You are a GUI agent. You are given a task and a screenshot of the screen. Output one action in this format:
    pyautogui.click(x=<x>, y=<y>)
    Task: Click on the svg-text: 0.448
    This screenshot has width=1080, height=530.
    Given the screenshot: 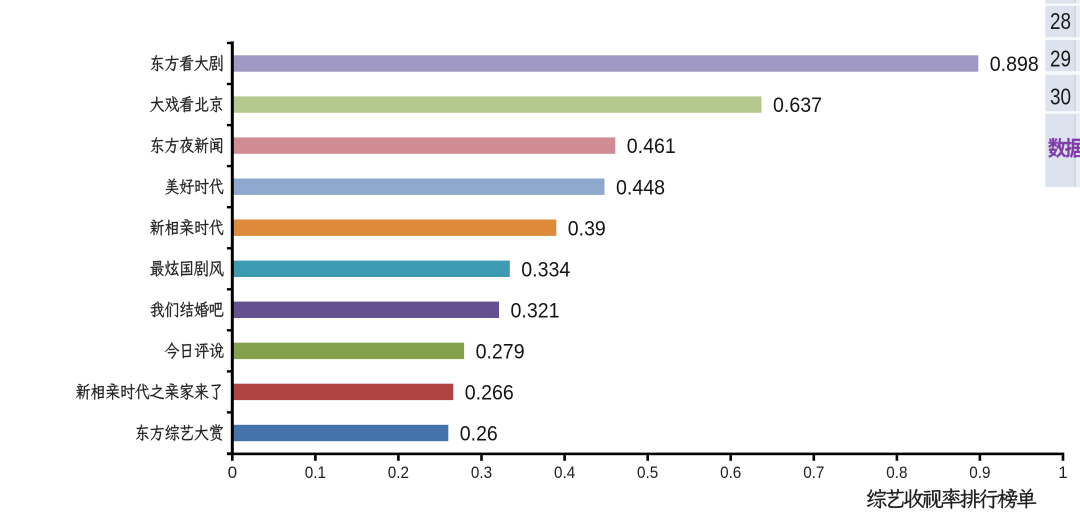 What is the action you would take?
    pyautogui.click(x=640, y=187)
    